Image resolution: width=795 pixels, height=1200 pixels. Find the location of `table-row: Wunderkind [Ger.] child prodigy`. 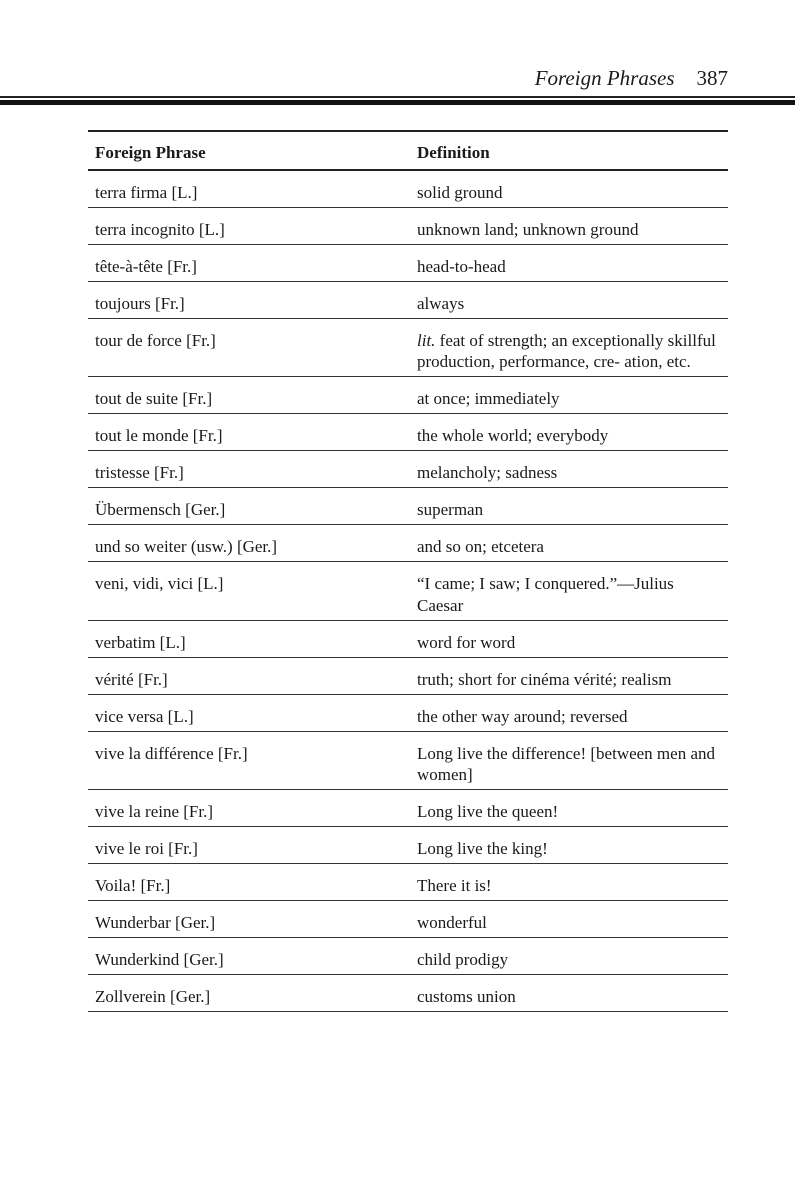

table-row: Wunderkind [Ger.] child prodigy is located at coordinates (408, 956).